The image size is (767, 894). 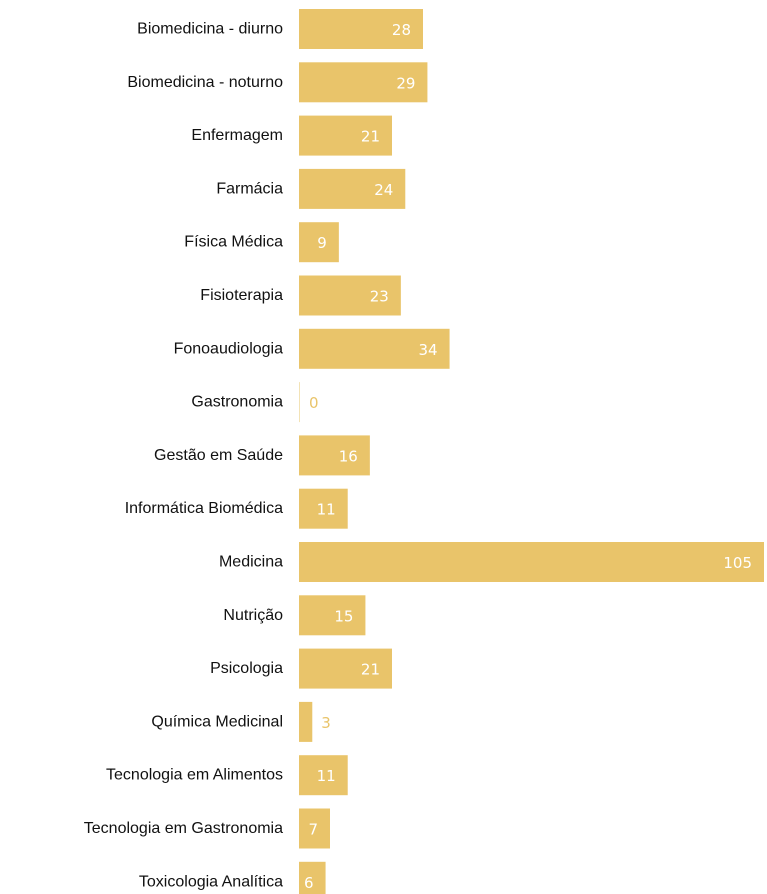 I want to click on value-label: 24, so click(x=383, y=190).